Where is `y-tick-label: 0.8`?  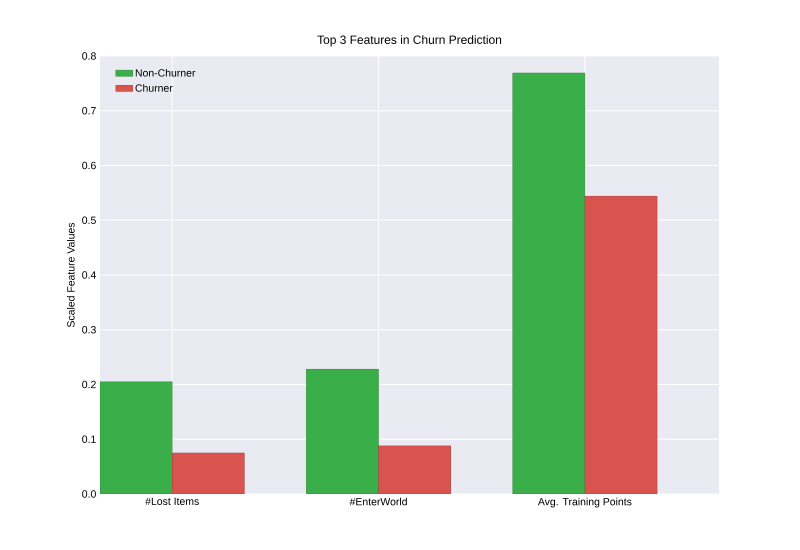 y-tick-label: 0.8 is located at coordinates (89, 56).